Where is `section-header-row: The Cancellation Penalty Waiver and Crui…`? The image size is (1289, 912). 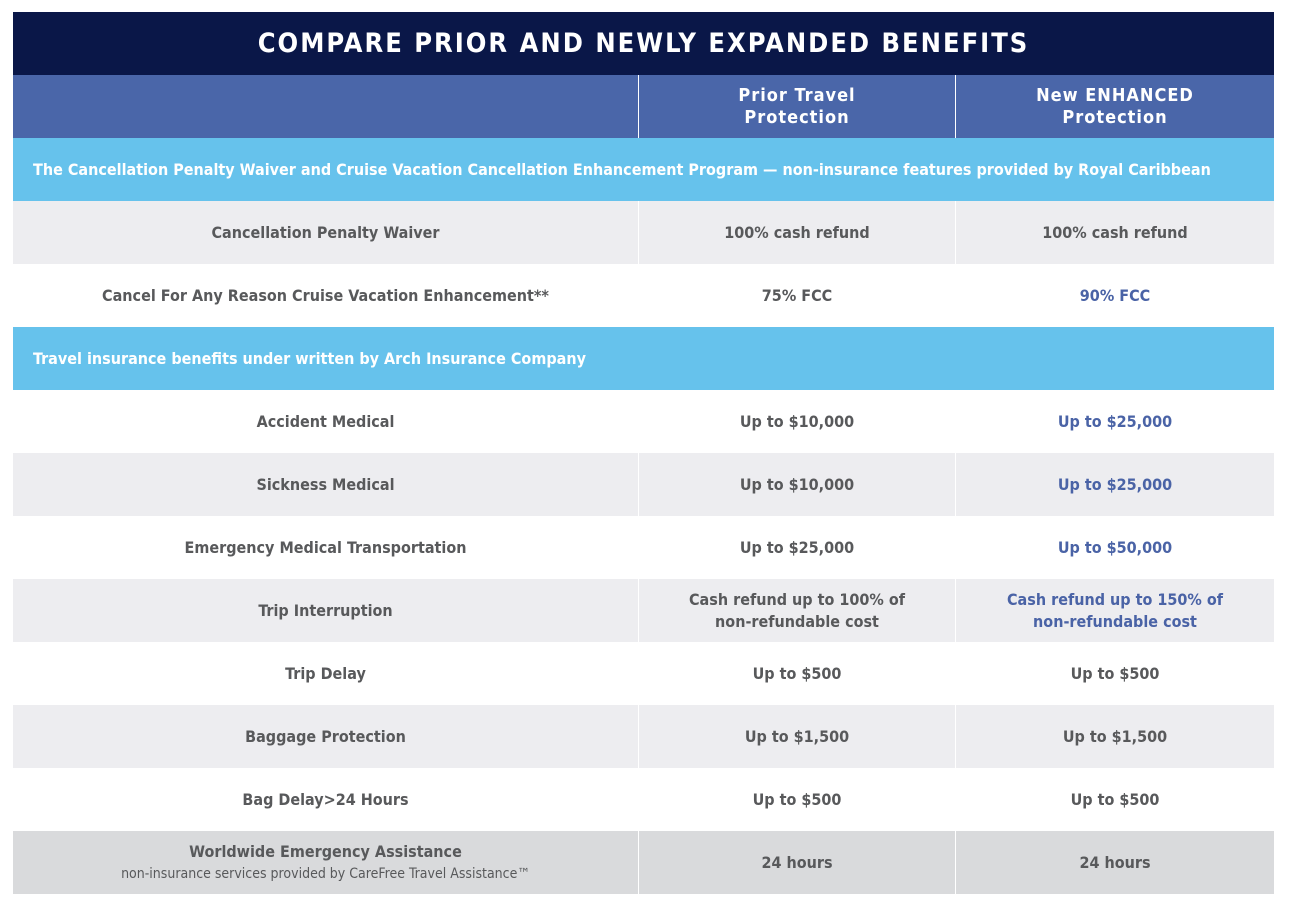
section-header-row: The Cancellation Penalty Waiver and Crui… is located at coordinates (643, 169).